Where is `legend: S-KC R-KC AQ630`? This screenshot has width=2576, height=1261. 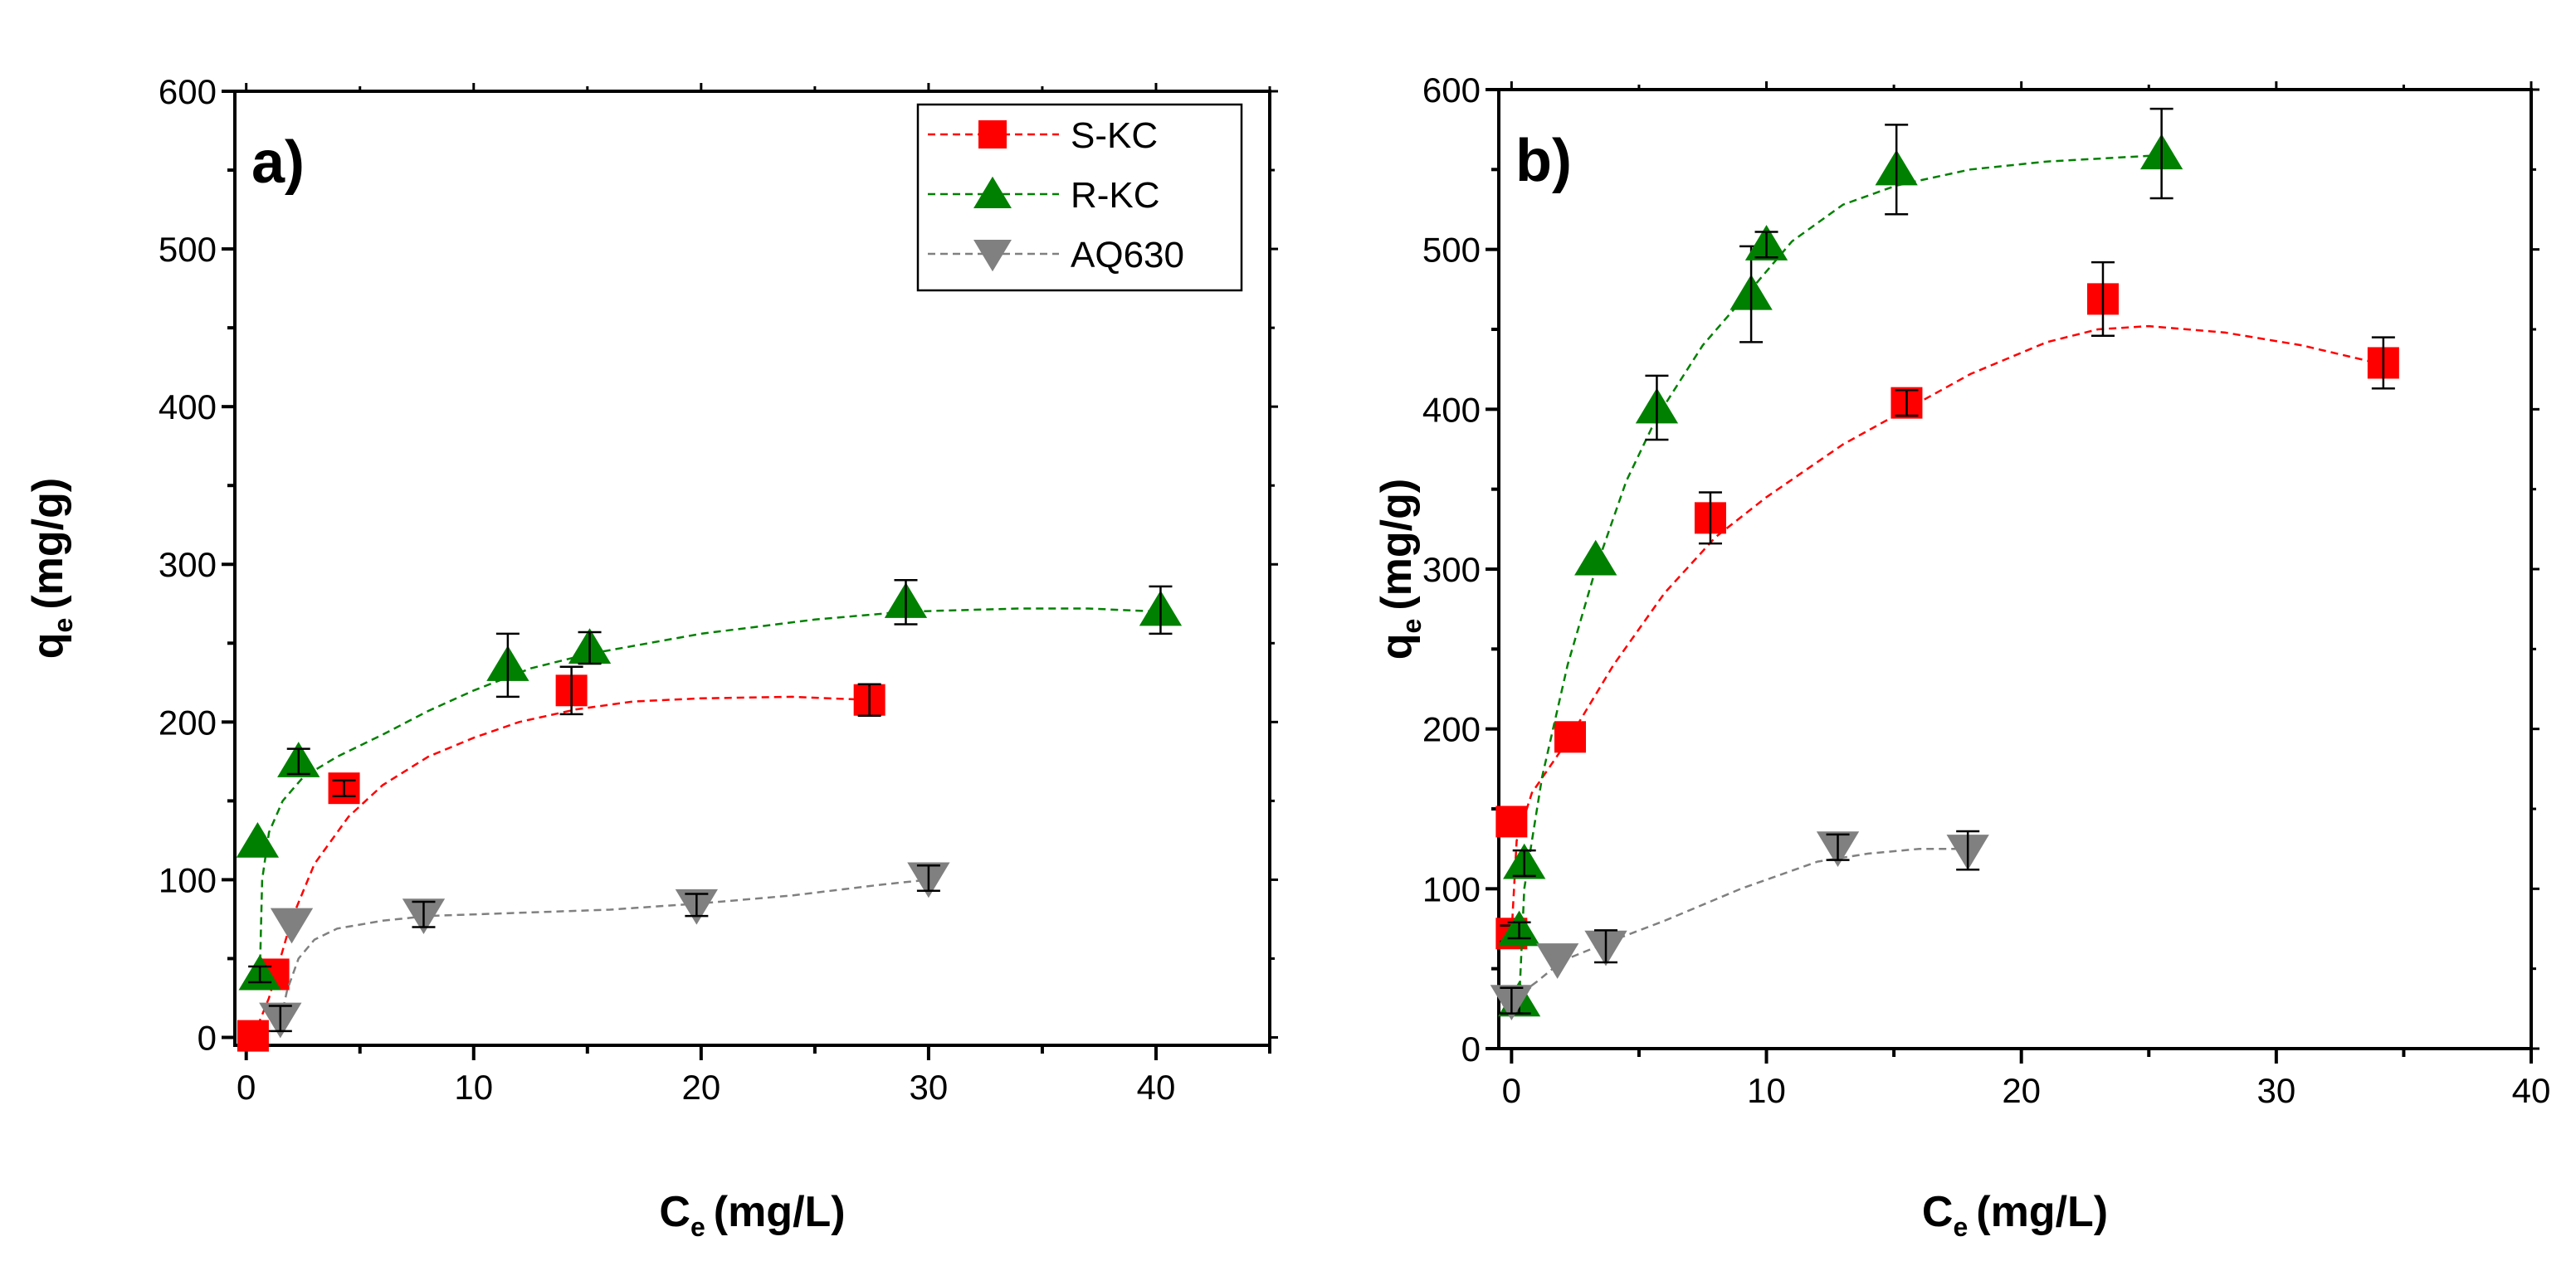
legend: S-KC R-KC AQ630 is located at coordinates (1079, 197).